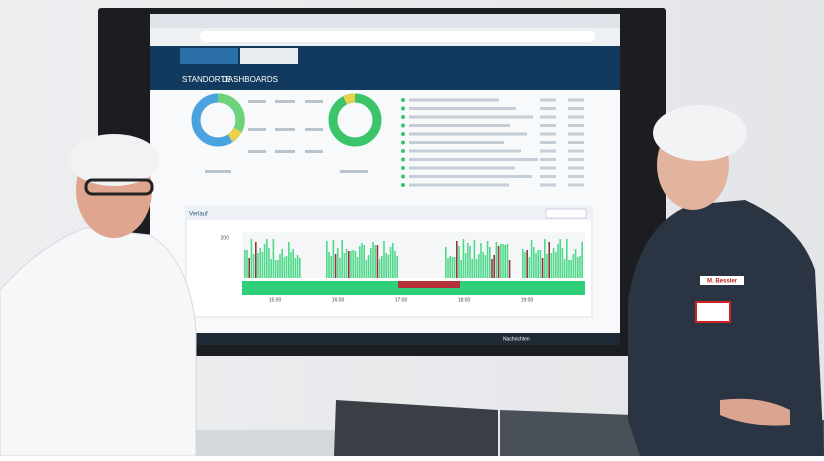  Describe the element at coordinates (413, 258) in the screenshot. I see `bars` at that location.